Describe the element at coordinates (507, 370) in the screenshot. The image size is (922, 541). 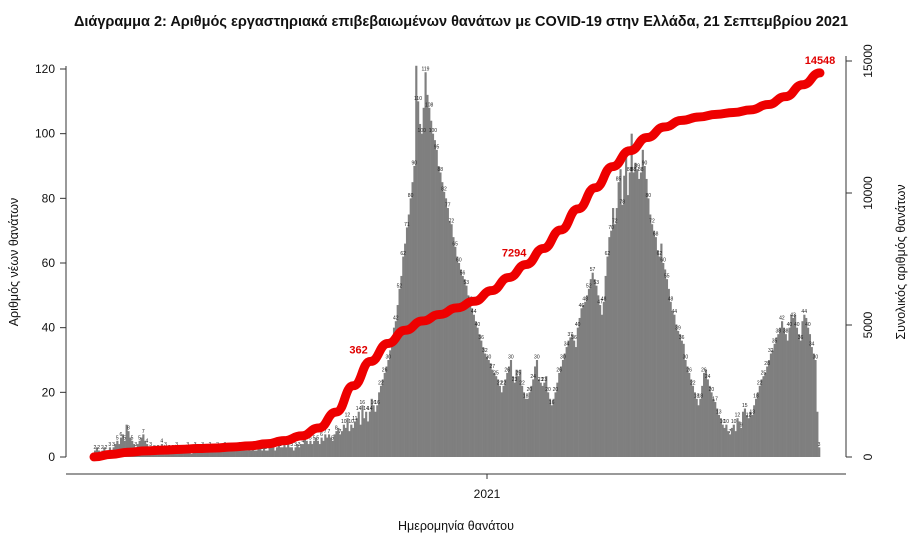
I see `bar-value-label: 26` at that location.